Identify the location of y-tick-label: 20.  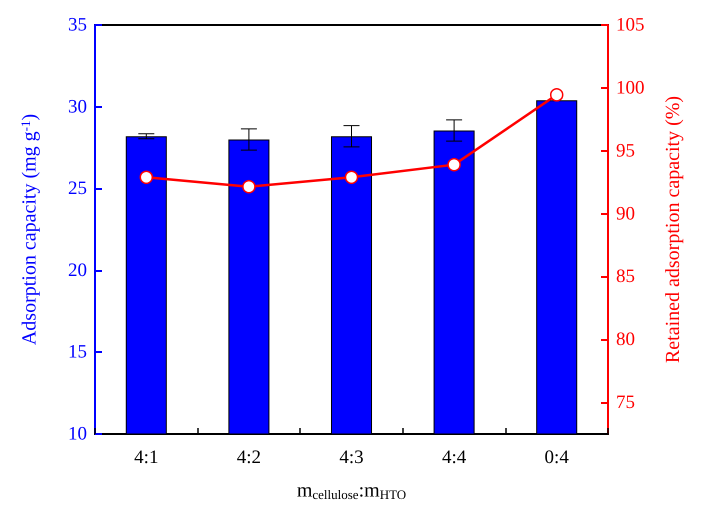
(77, 270).